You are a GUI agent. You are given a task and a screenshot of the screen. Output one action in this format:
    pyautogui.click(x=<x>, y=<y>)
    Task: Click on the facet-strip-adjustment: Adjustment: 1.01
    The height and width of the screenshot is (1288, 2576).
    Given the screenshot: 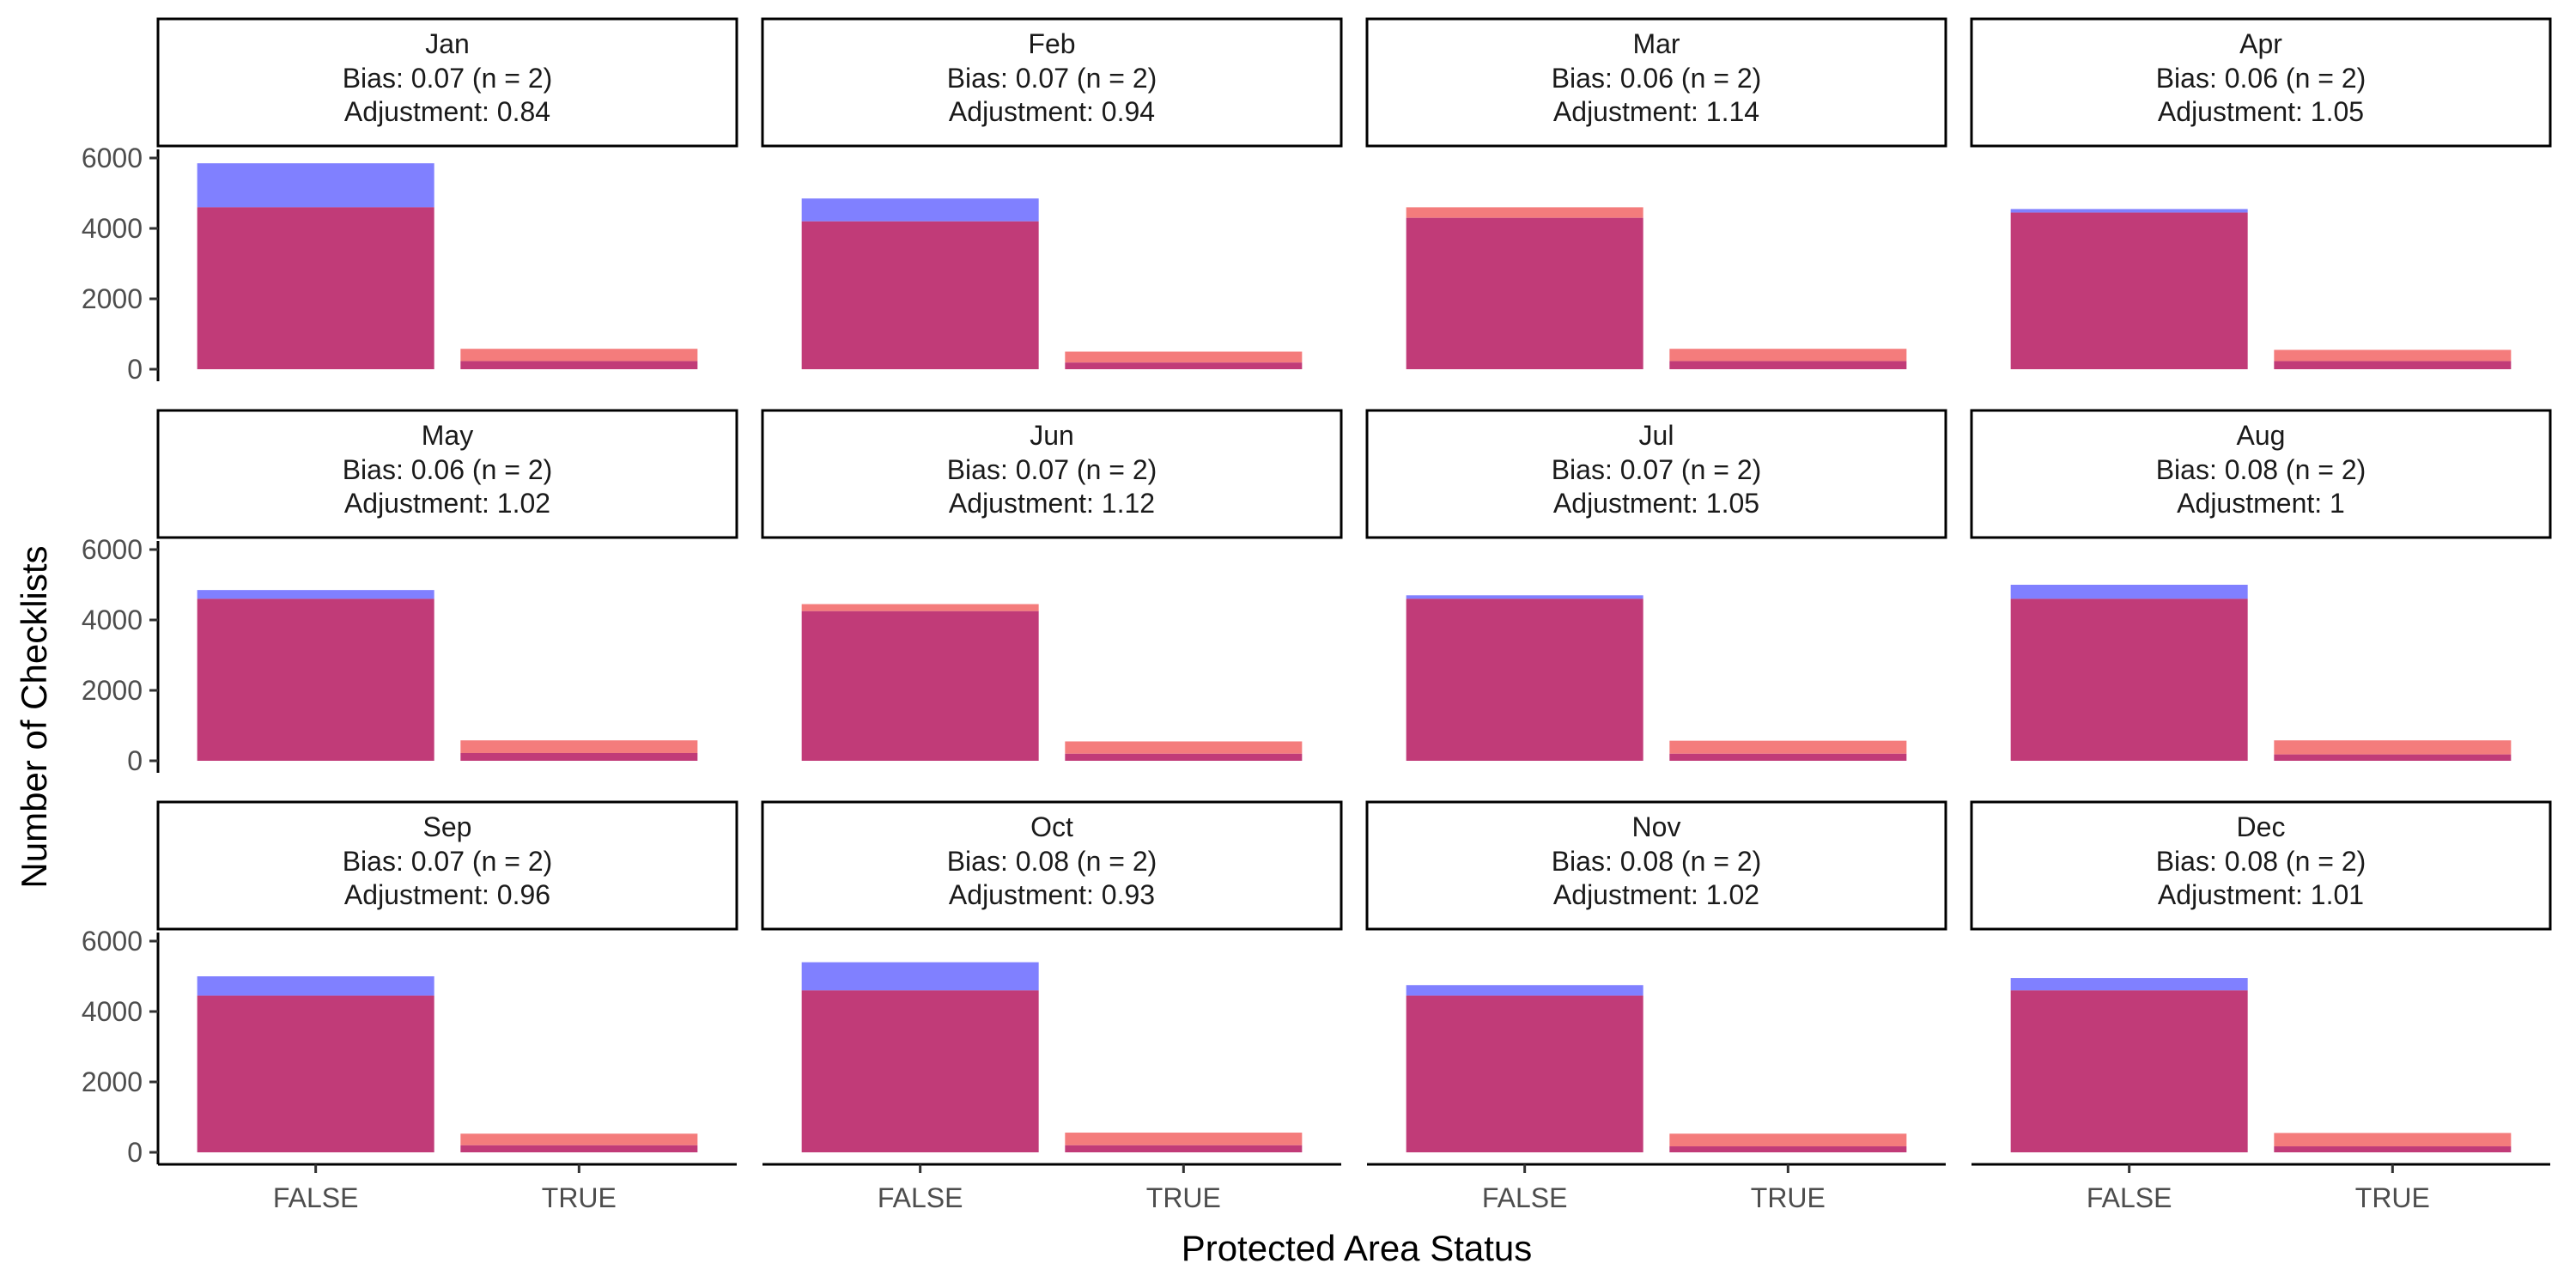 What is the action you would take?
    pyautogui.click(x=2261, y=895)
    